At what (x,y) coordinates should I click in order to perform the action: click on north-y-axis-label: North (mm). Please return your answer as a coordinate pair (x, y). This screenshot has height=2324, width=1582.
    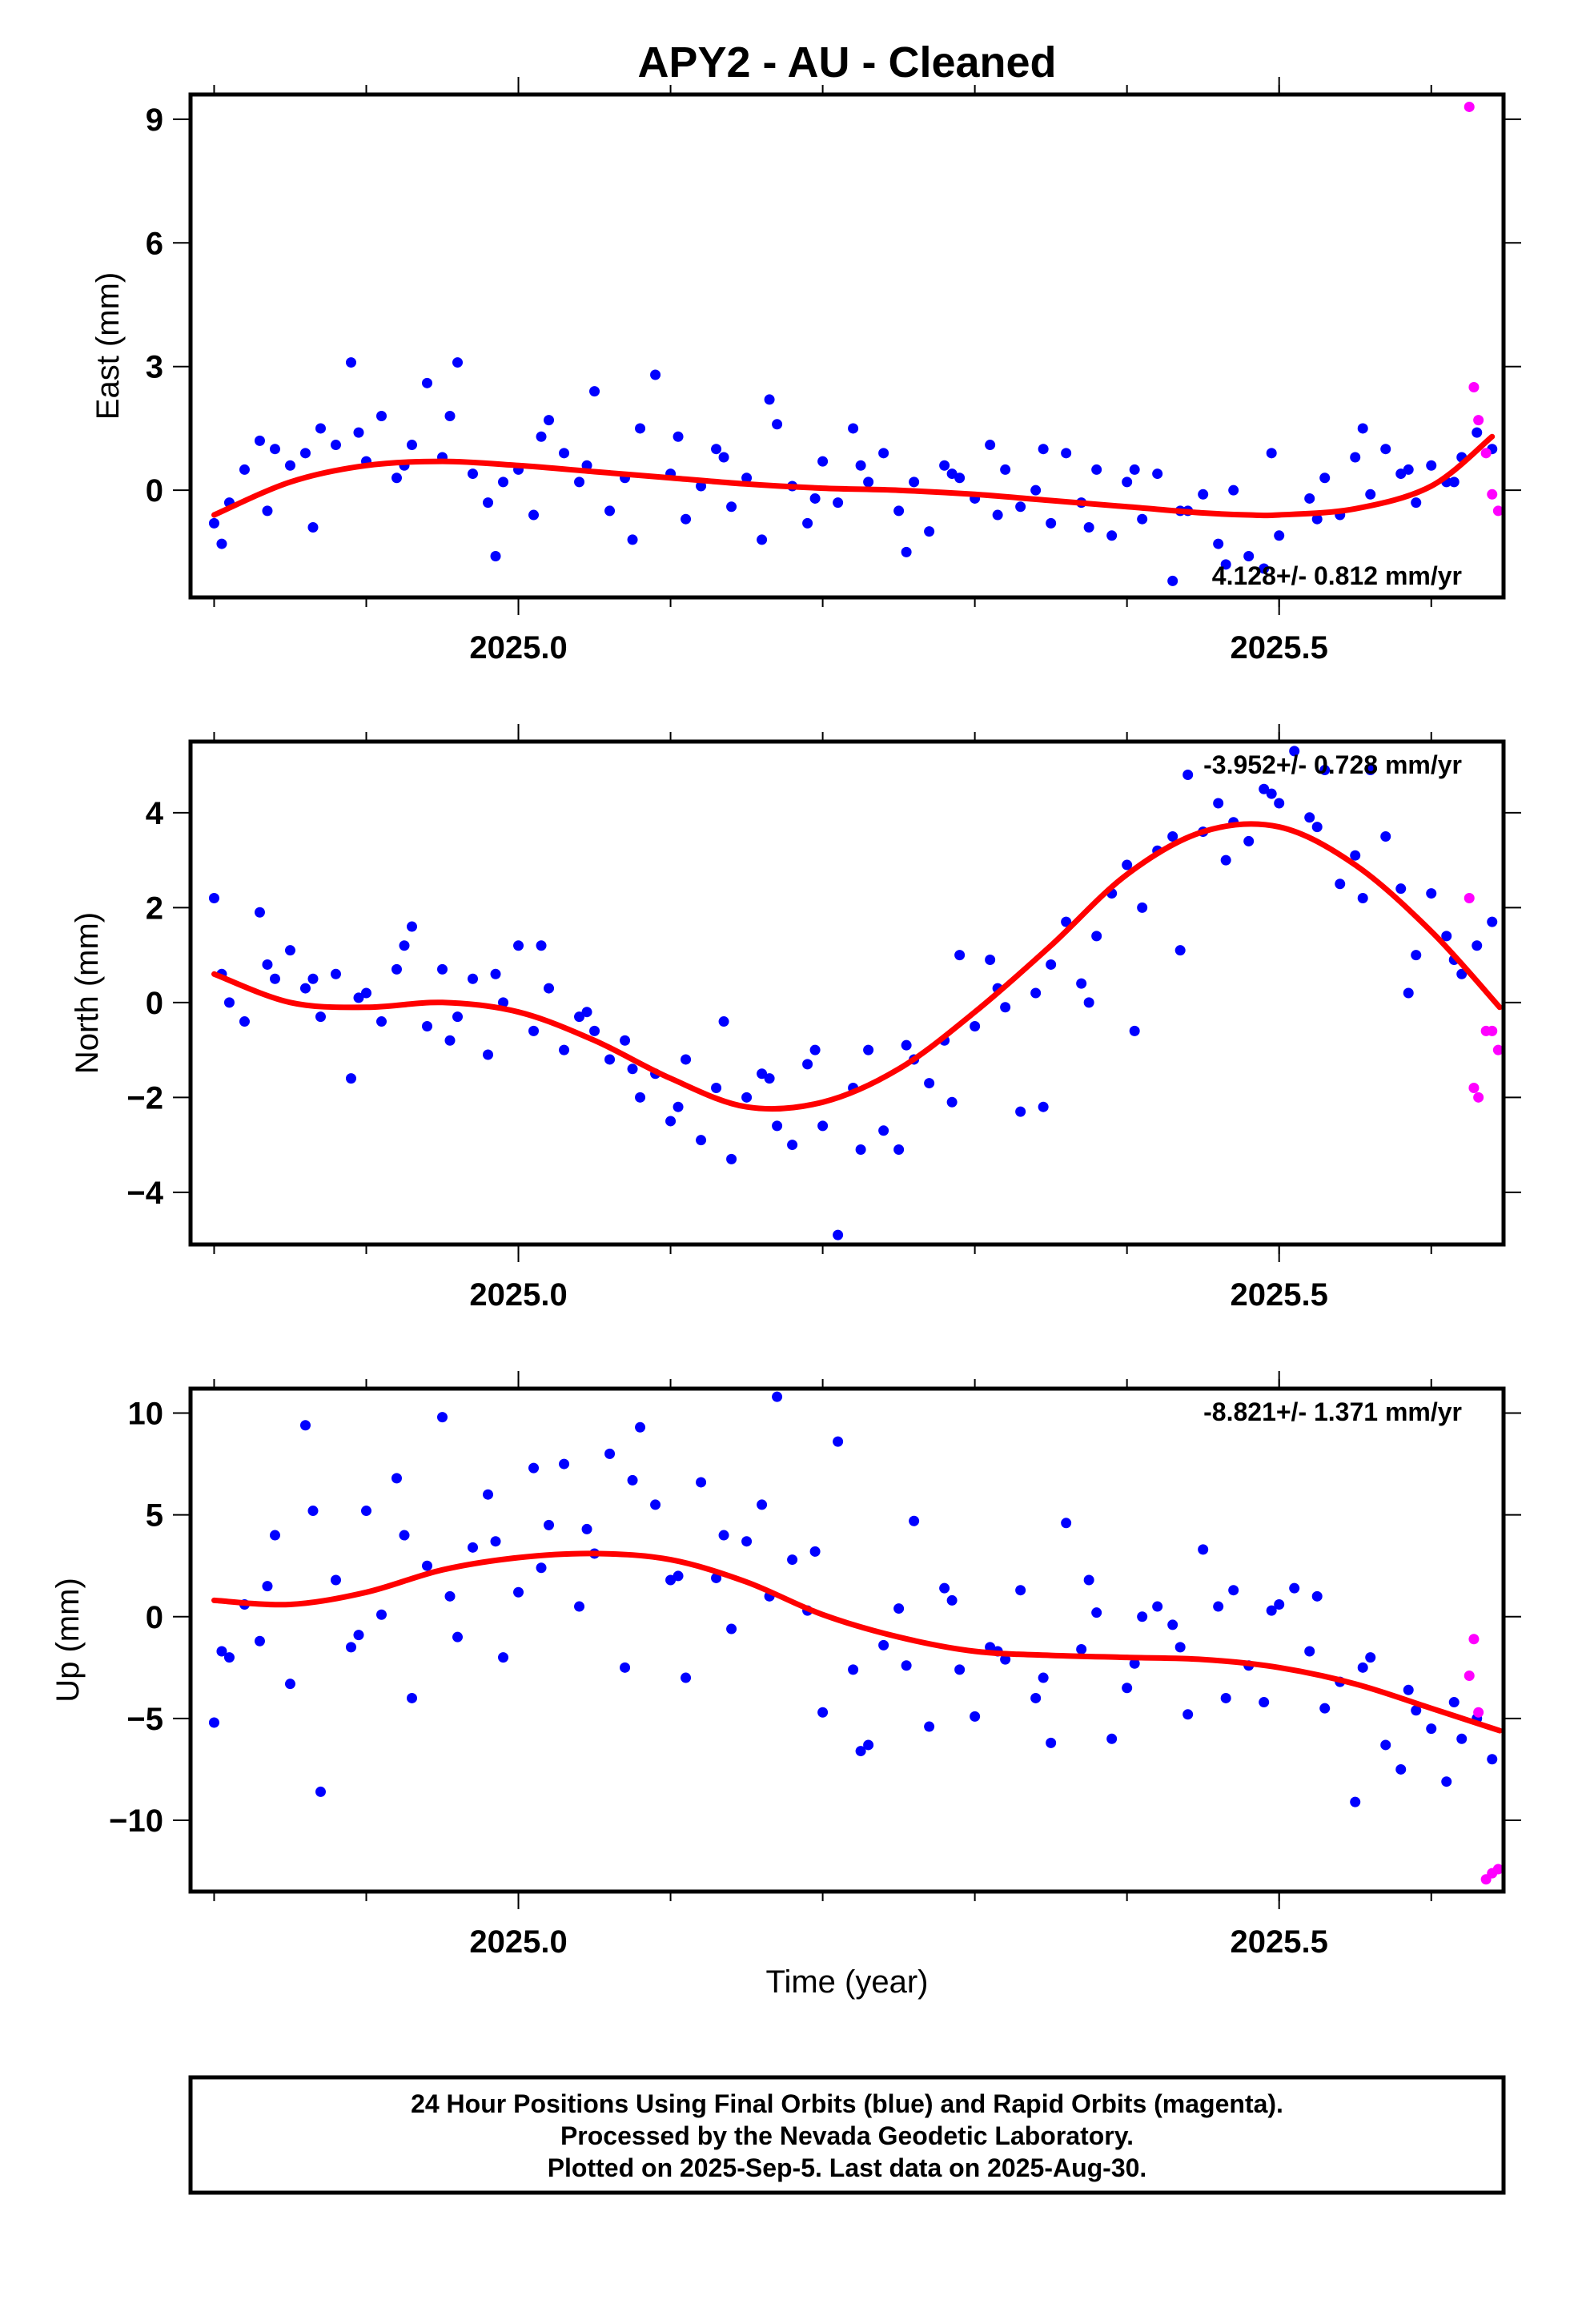
    Looking at the image, I should click on (87, 993).